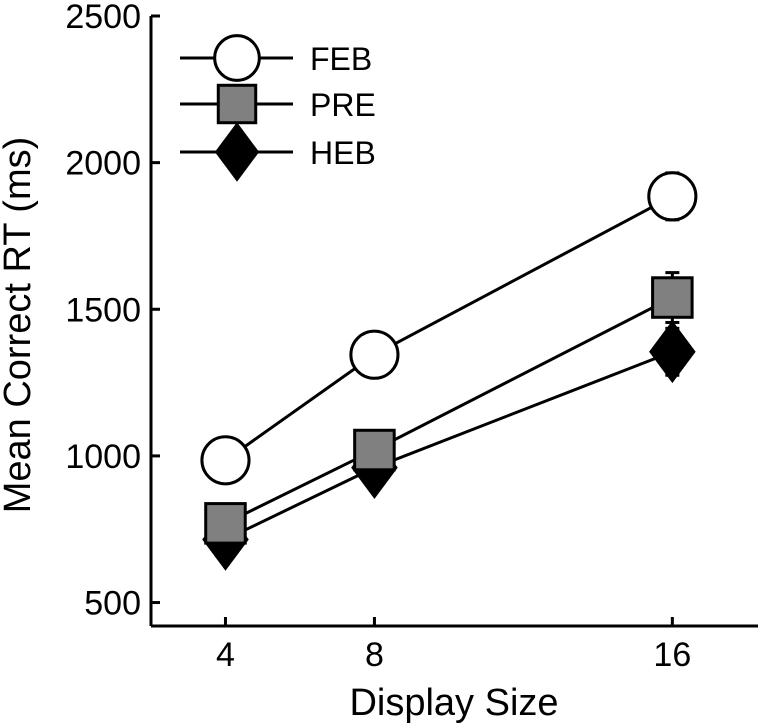 The width and height of the screenshot is (760, 726). I want to click on x-tick-label: 8, so click(374, 655).